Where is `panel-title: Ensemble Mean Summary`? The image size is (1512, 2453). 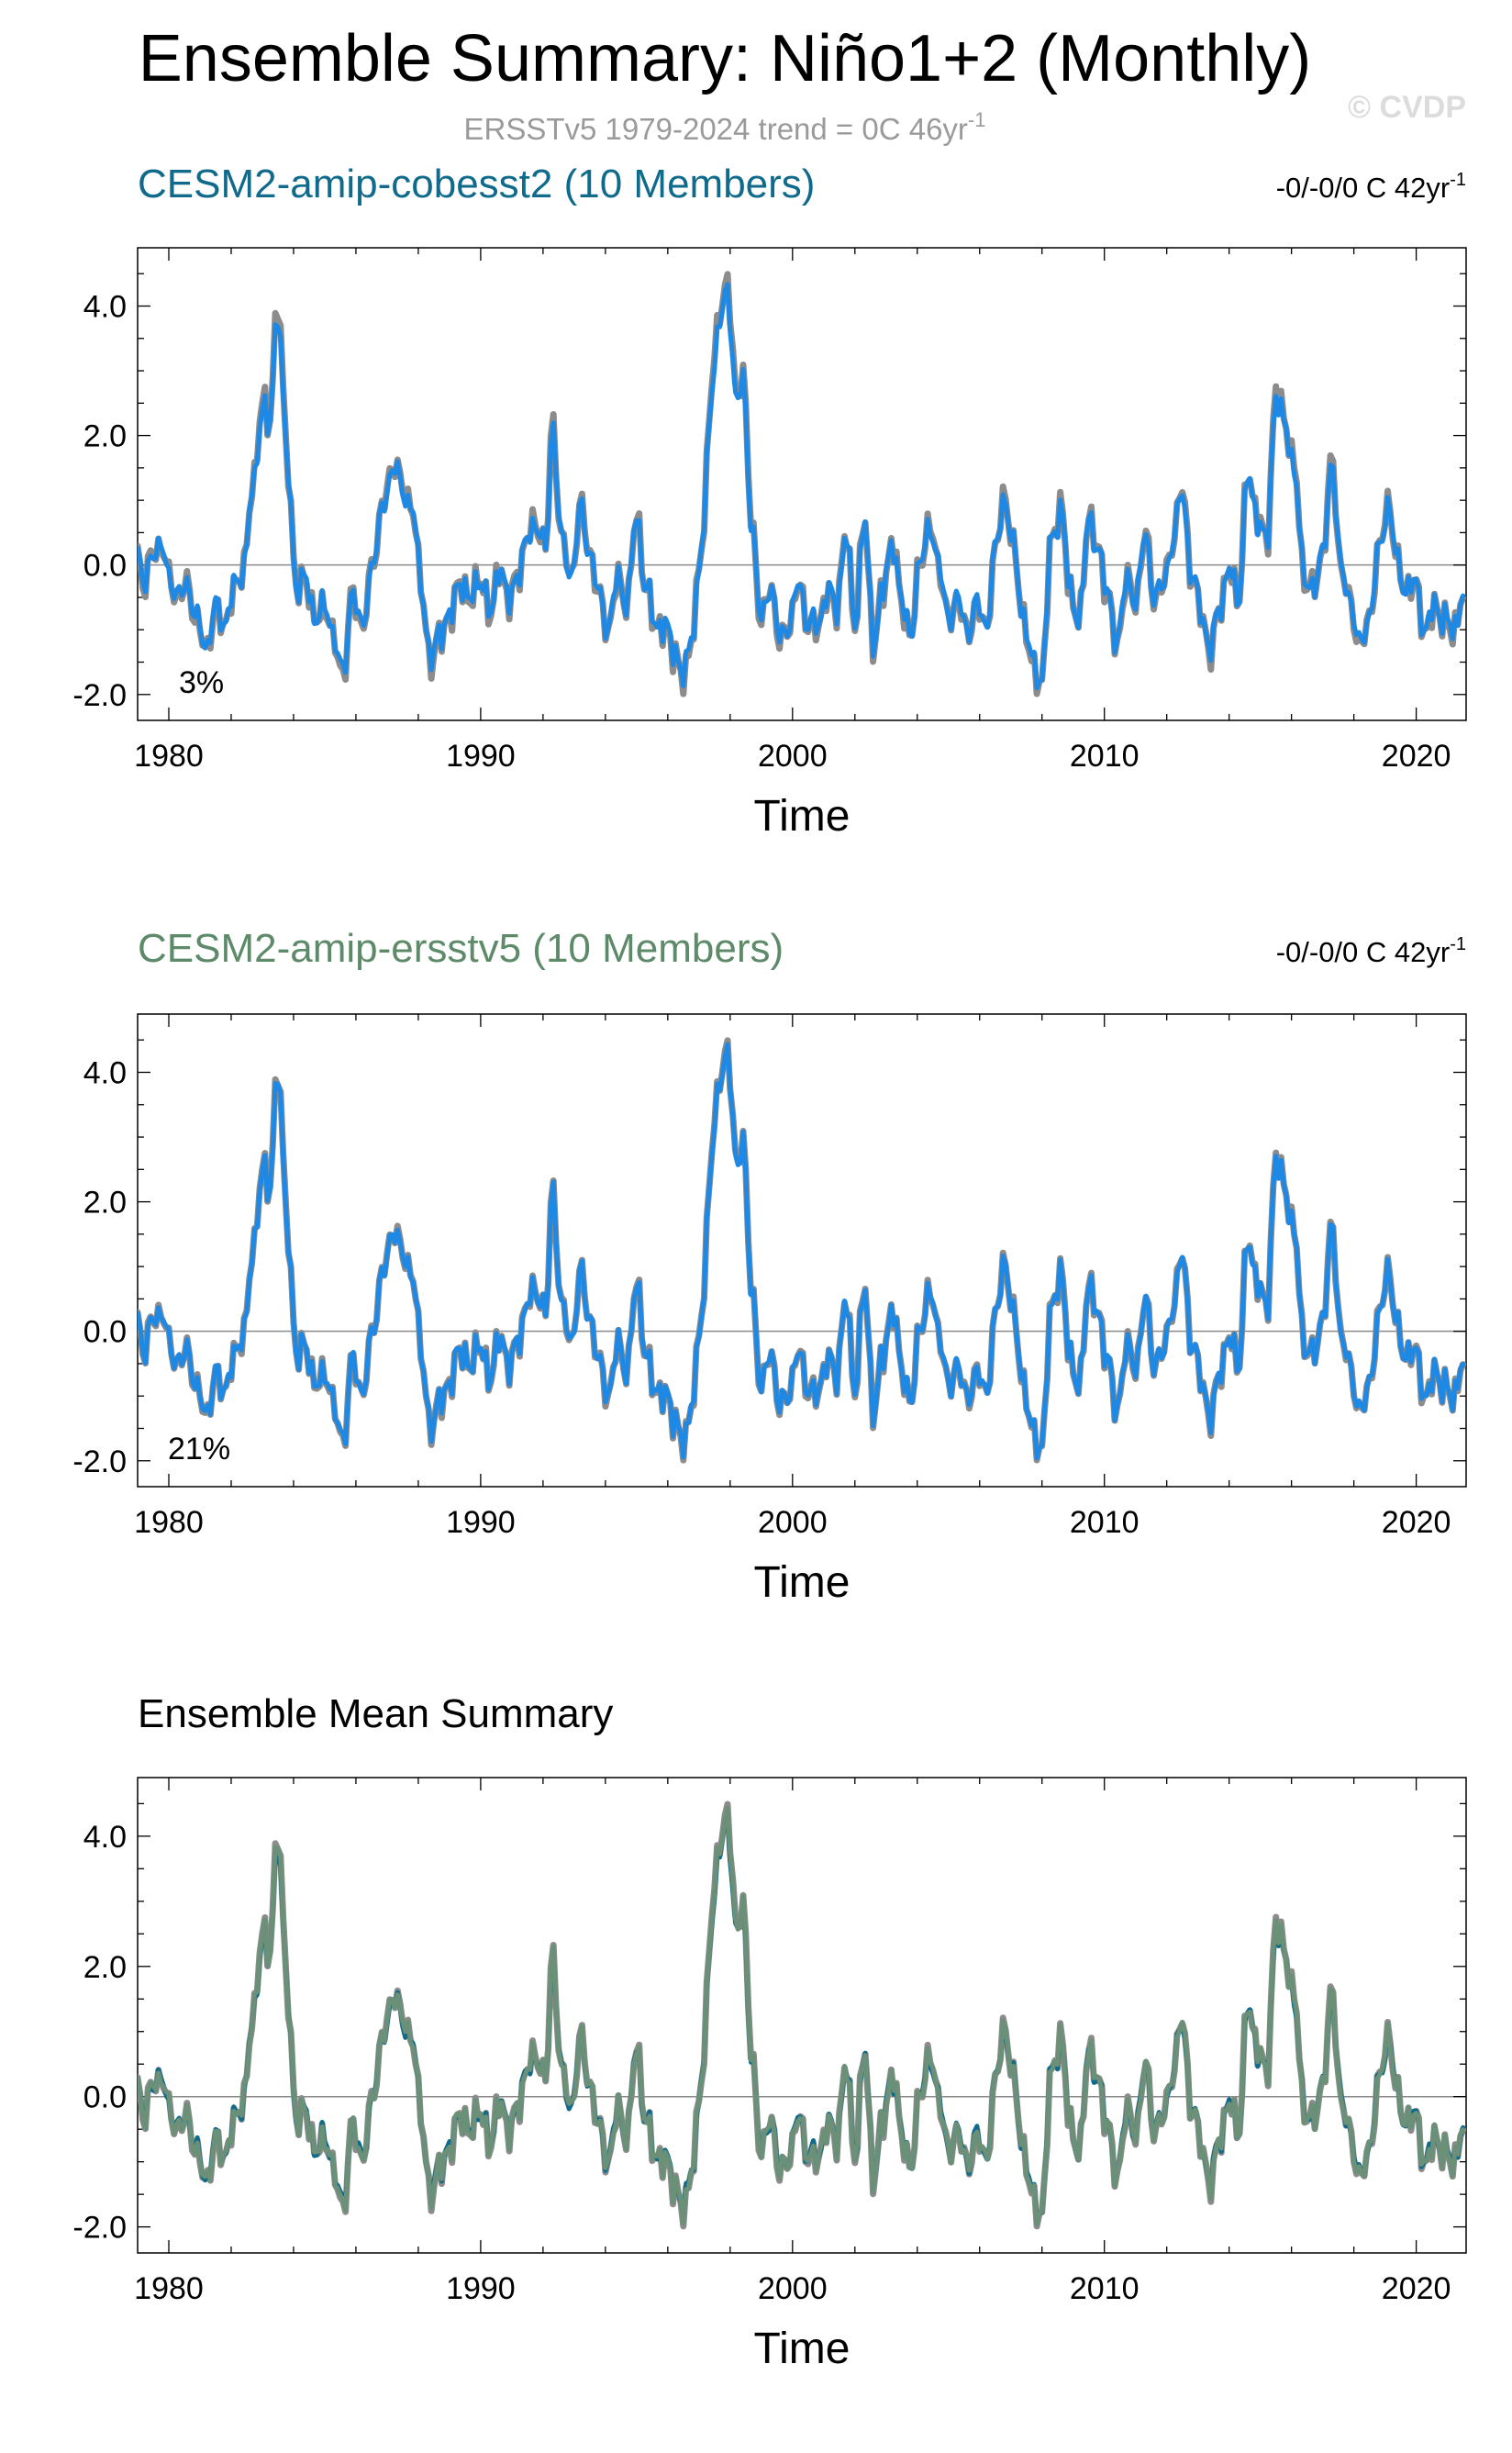
panel-title: Ensemble Mean Summary is located at coordinates (376, 1714).